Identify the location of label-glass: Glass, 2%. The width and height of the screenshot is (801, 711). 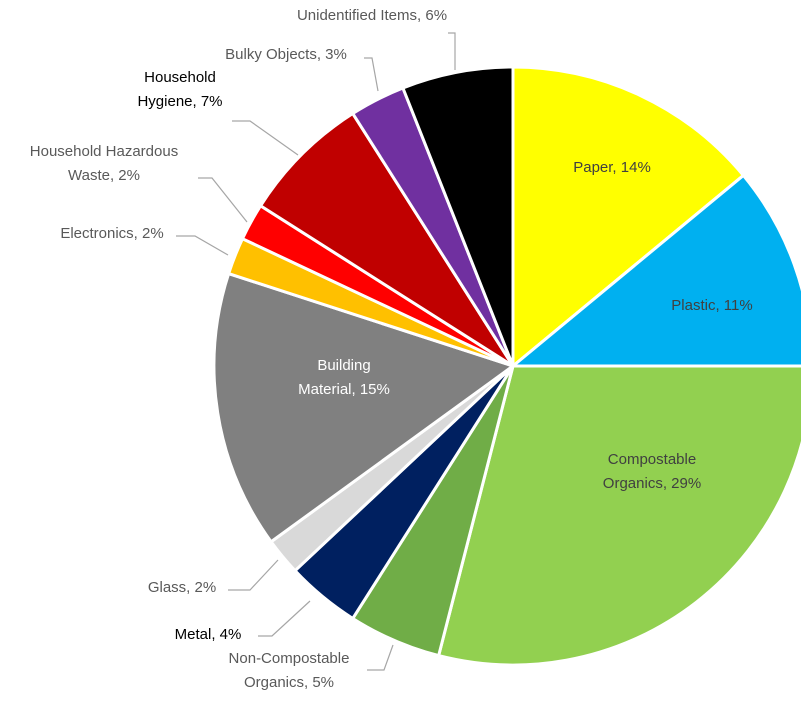
(182, 587).